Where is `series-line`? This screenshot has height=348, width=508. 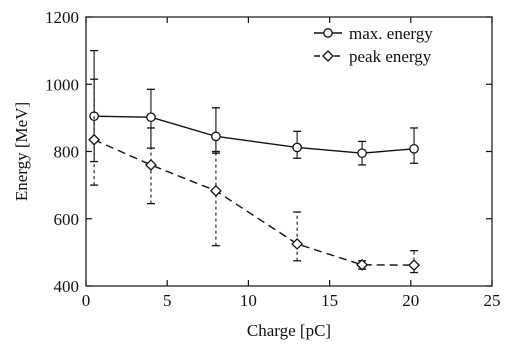
series-line is located at coordinates (254, 134).